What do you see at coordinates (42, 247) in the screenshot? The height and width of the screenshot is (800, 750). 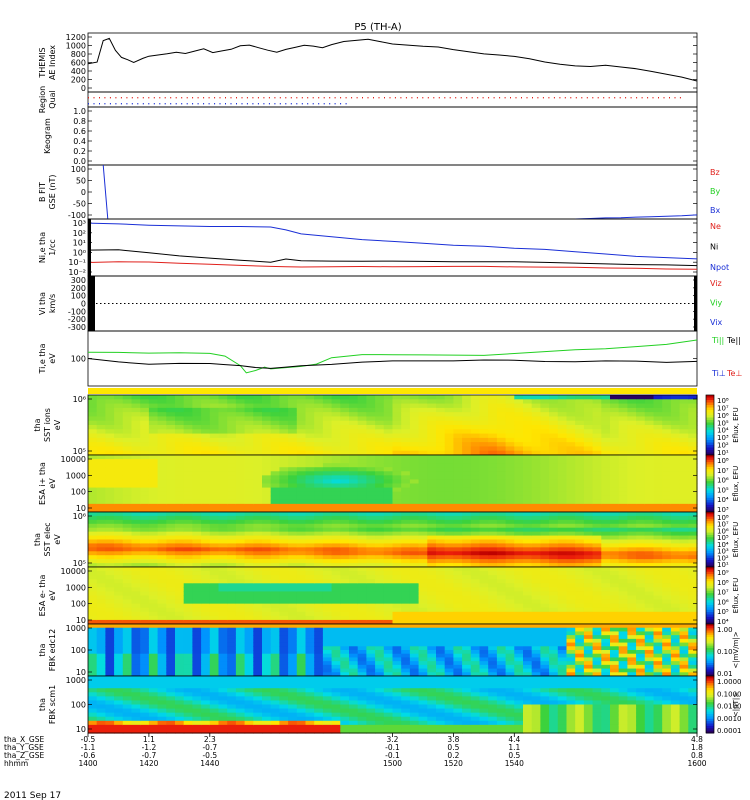 I see `y-axis-label: Ni,e tha` at bounding box center [42, 247].